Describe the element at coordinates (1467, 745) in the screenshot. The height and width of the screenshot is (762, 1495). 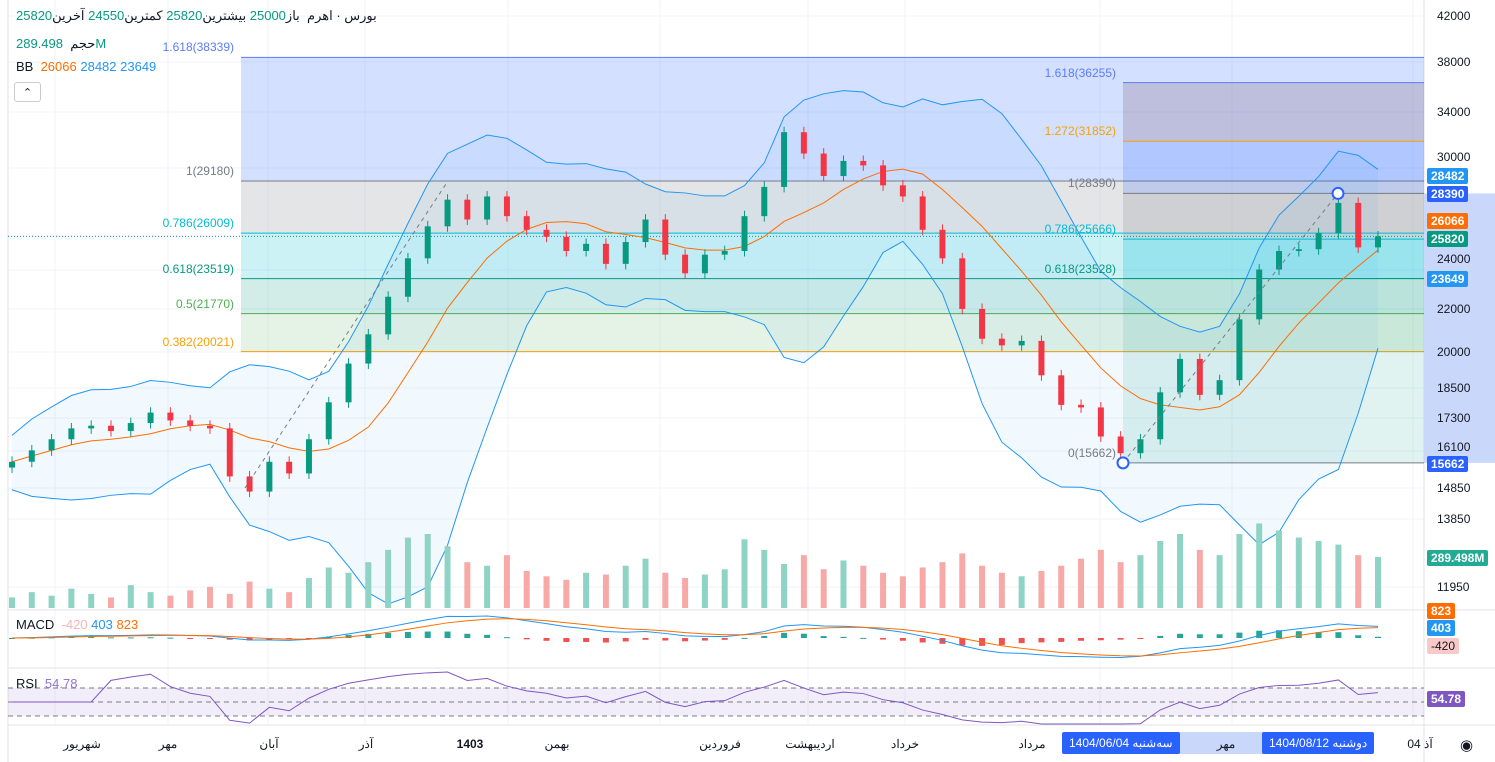
I see `settings-gear-icon: ◉` at that location.